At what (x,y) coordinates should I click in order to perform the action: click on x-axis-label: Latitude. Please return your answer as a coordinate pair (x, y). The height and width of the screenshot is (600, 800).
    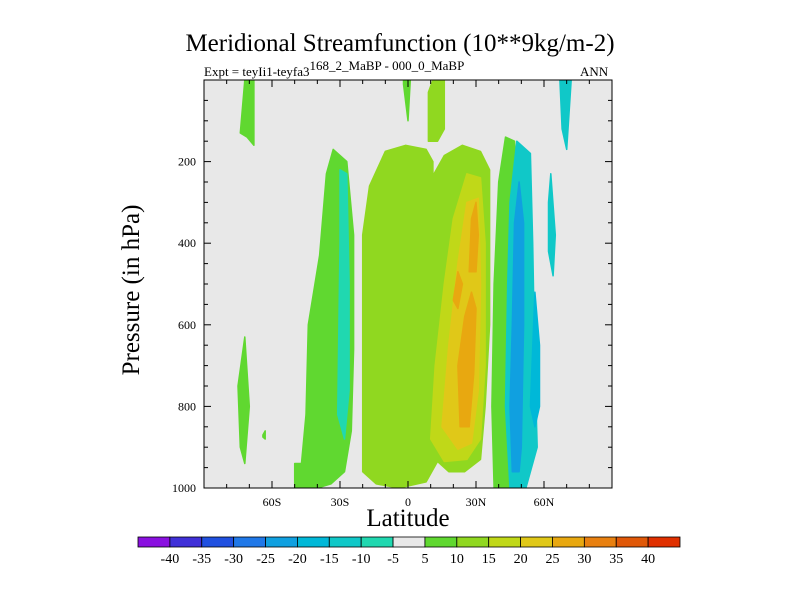
    Looking at the image, I should click on (408, 518).